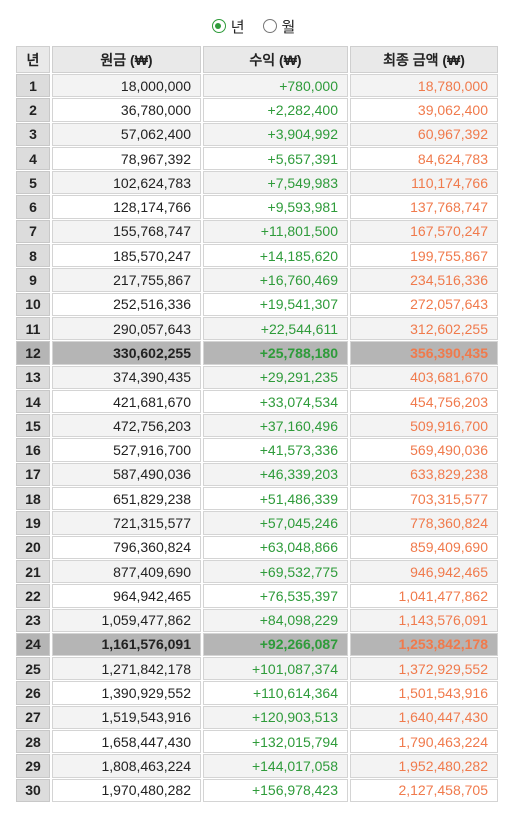 Image resolution: width=507 pixels, height=816 pixels. Describe the element at coordinates (424, 669) in the screenshot. I see `final-amount-cell: 1,372,929,552` at that location.